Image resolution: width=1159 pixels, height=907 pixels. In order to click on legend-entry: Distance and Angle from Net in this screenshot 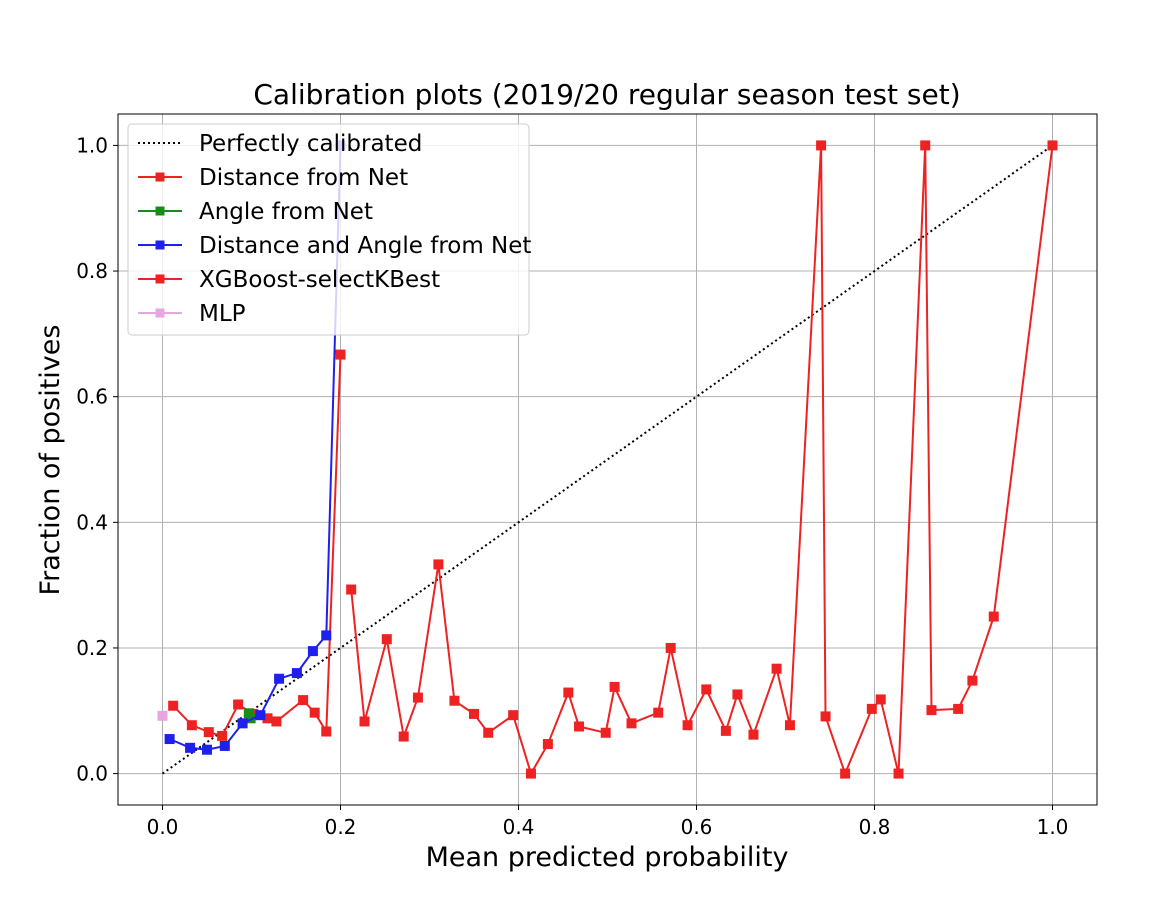, I will do `click(334, 246)`.